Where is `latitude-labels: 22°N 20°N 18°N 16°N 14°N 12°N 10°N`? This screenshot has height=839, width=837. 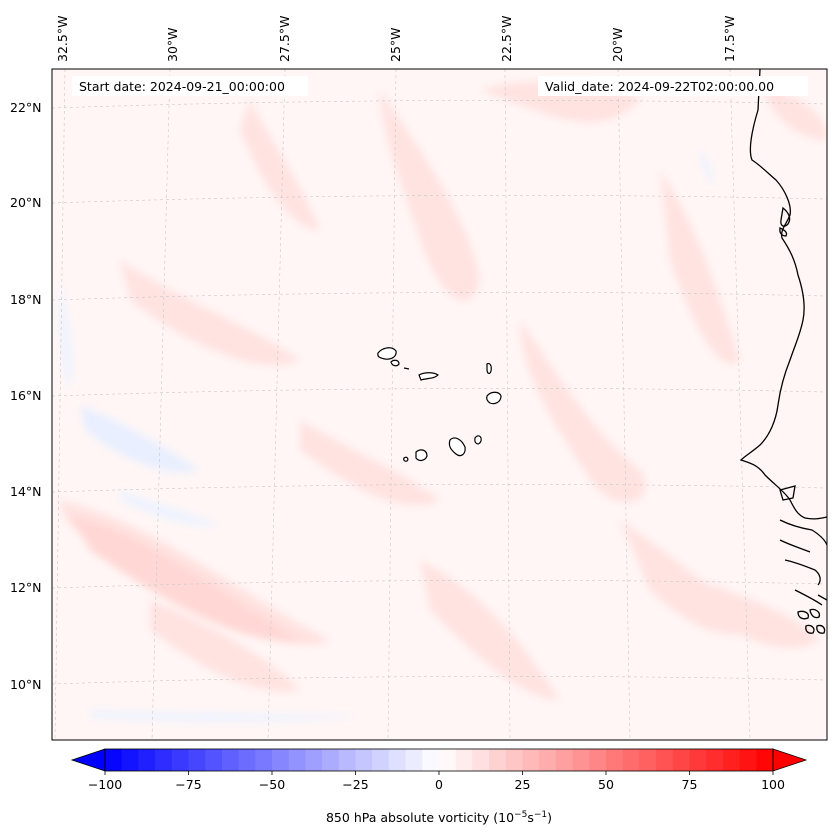
latitude-labels: 22°N 20°N 18°N 16°N 14°N 12°N 10°N is located at coordinates (26, 396).